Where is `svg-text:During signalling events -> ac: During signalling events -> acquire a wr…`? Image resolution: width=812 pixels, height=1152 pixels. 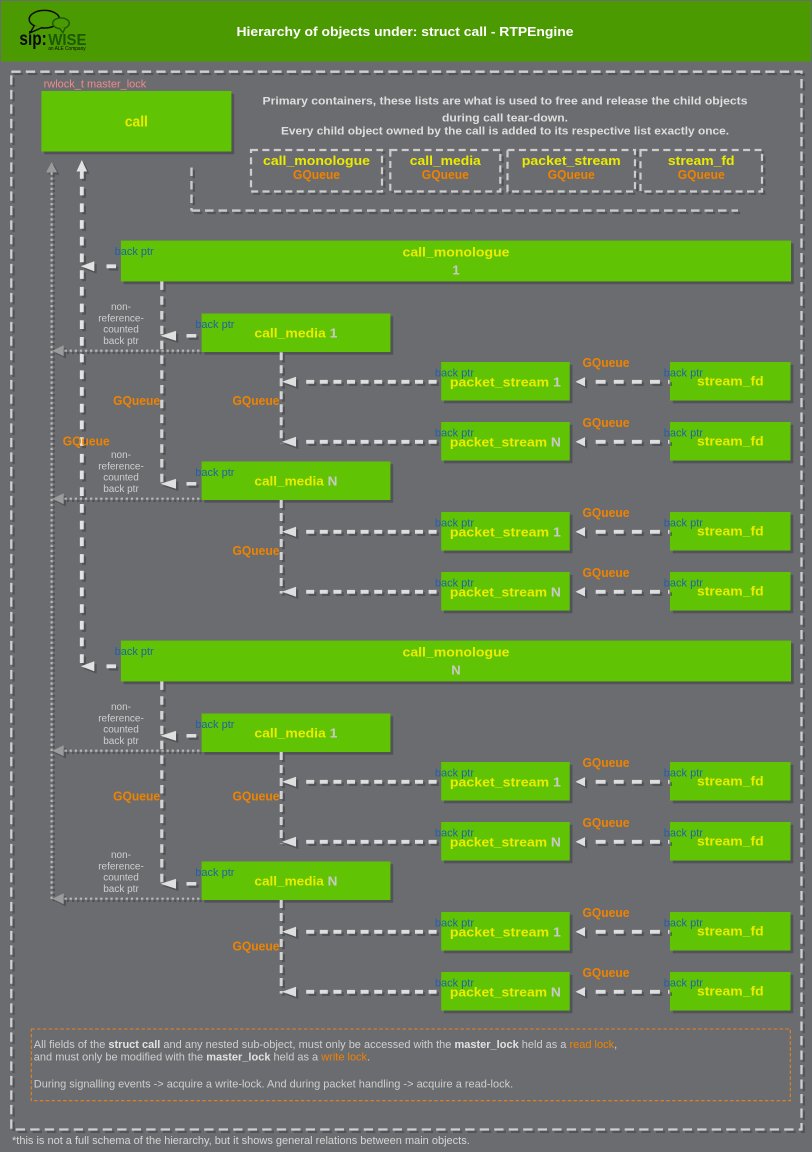 svg-text:During signalling events -> ac: During signalling events -> acquire a wr… is located at coordinates (273, 1084).